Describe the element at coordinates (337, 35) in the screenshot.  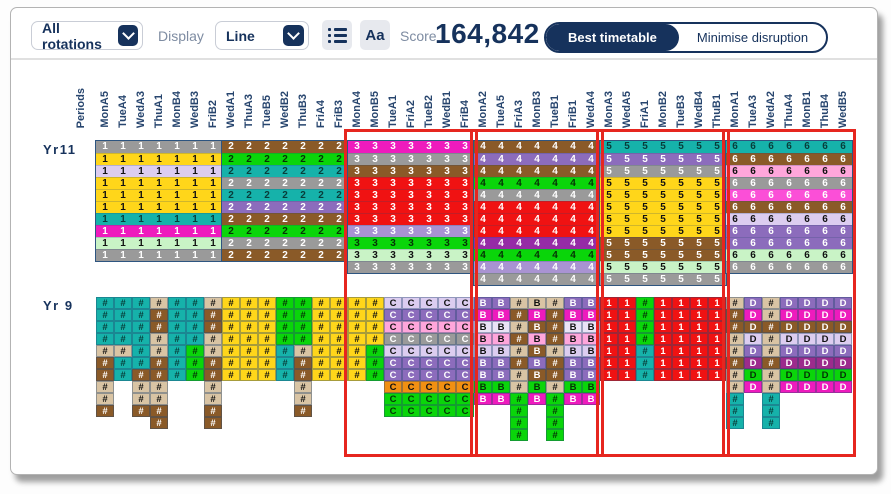
I see `list-view-button` at that location.